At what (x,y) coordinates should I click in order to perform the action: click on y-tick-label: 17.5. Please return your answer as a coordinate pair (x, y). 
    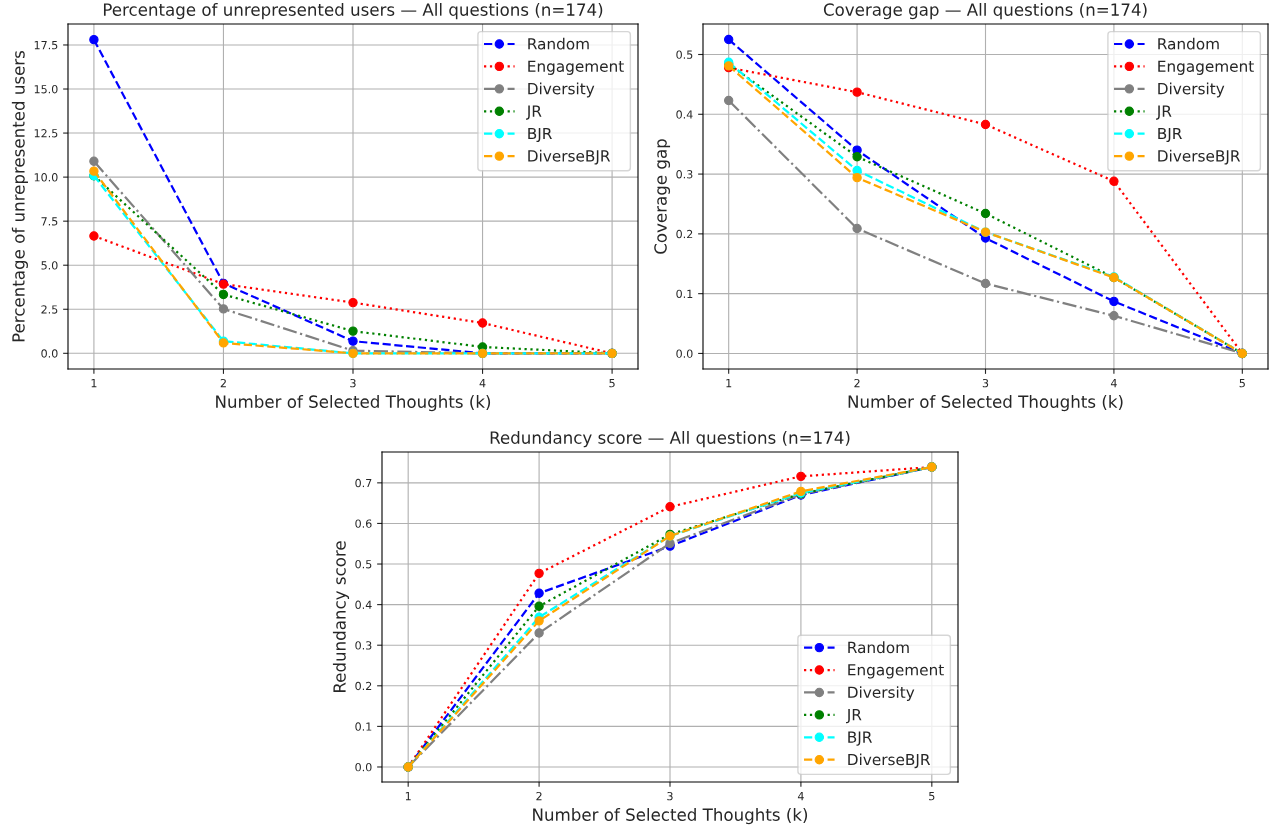
    Looking at the image, I should click on (46, 45).